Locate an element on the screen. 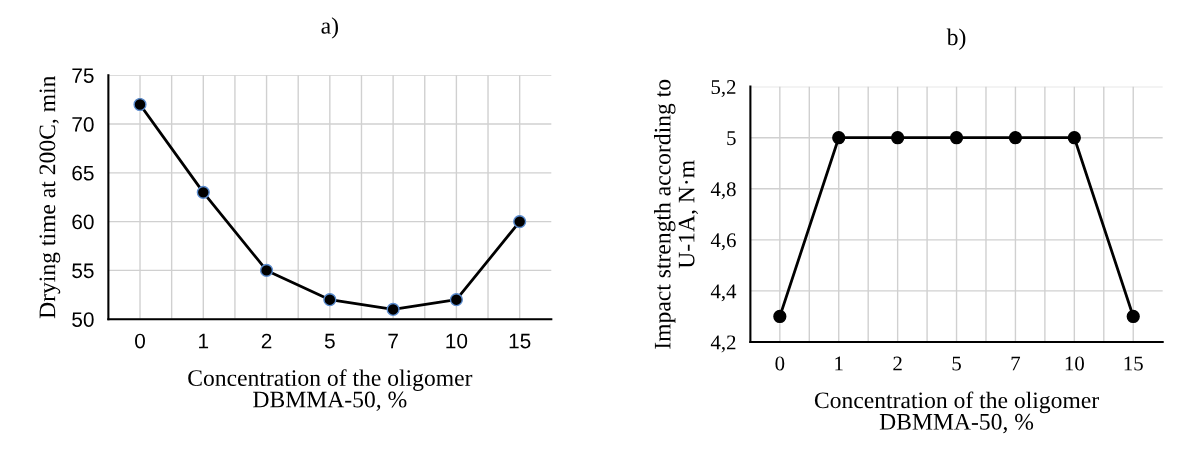 The height and width of the screenshot is (456, 1178). y-tick-label: 65 is located at coordinates (83, 173).